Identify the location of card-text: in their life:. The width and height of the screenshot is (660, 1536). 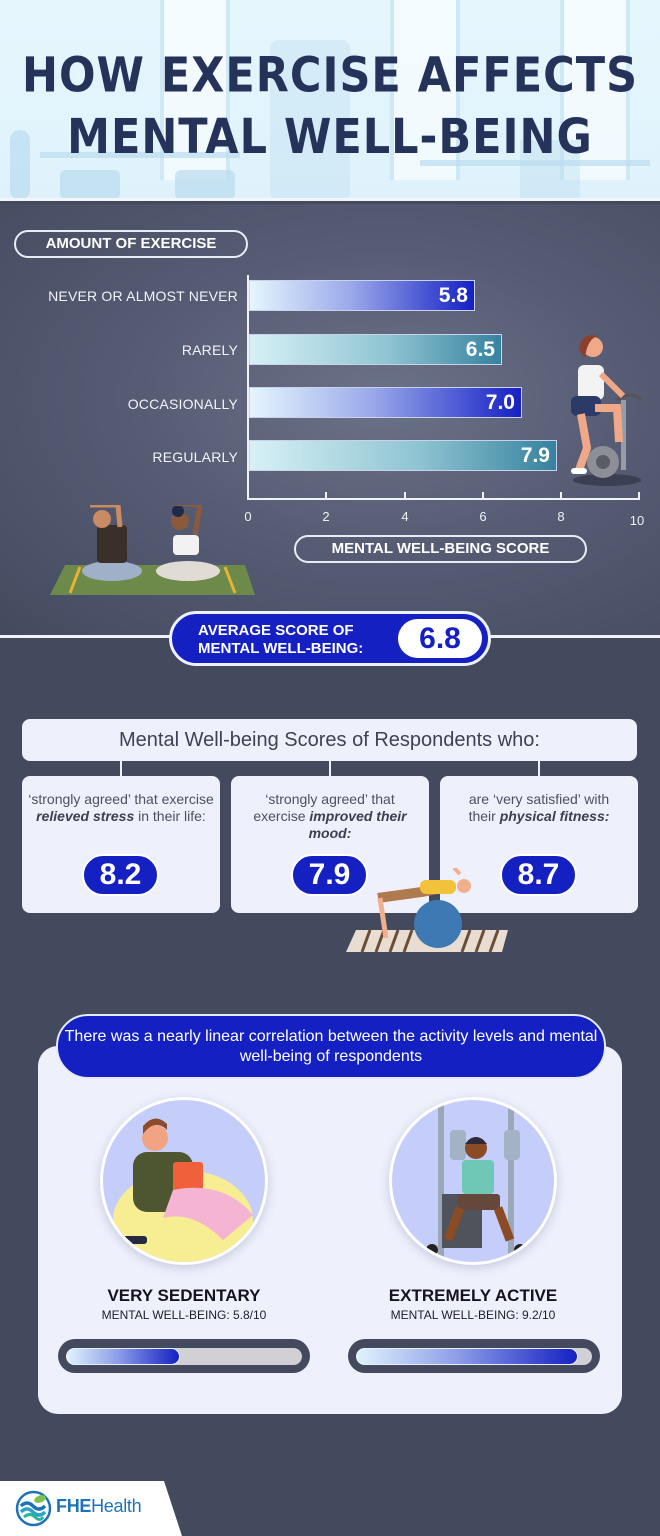
(170, 816).